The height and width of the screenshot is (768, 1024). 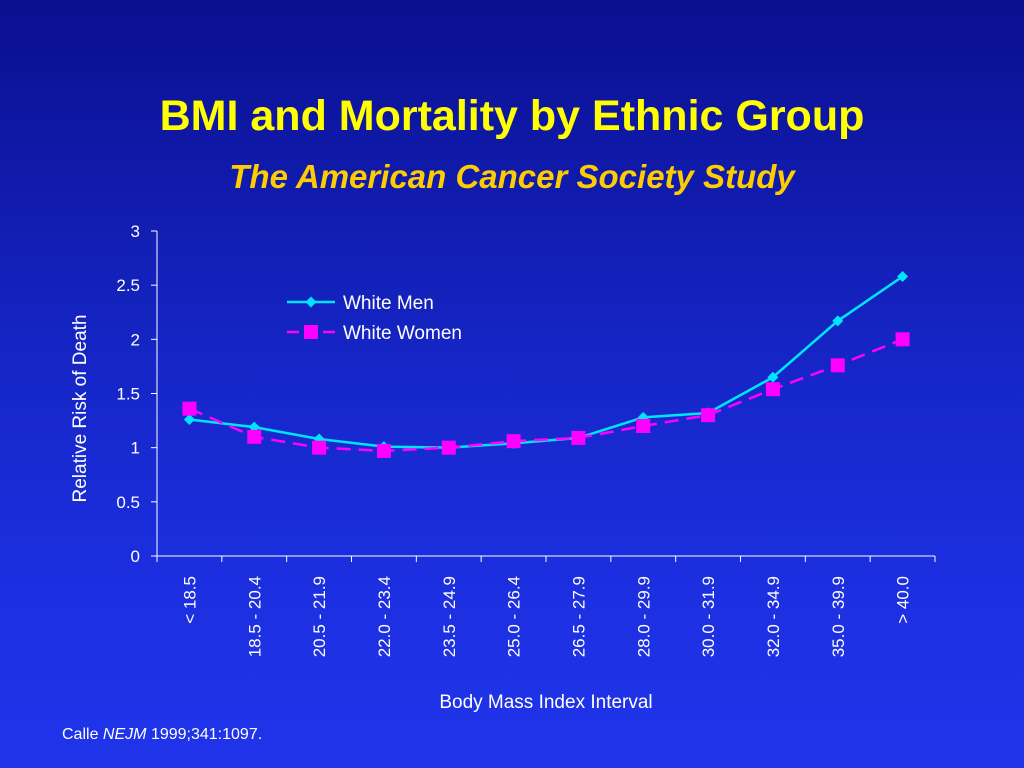 I want to click on y-tick-label: 1.5, so click(x=128, y=394).